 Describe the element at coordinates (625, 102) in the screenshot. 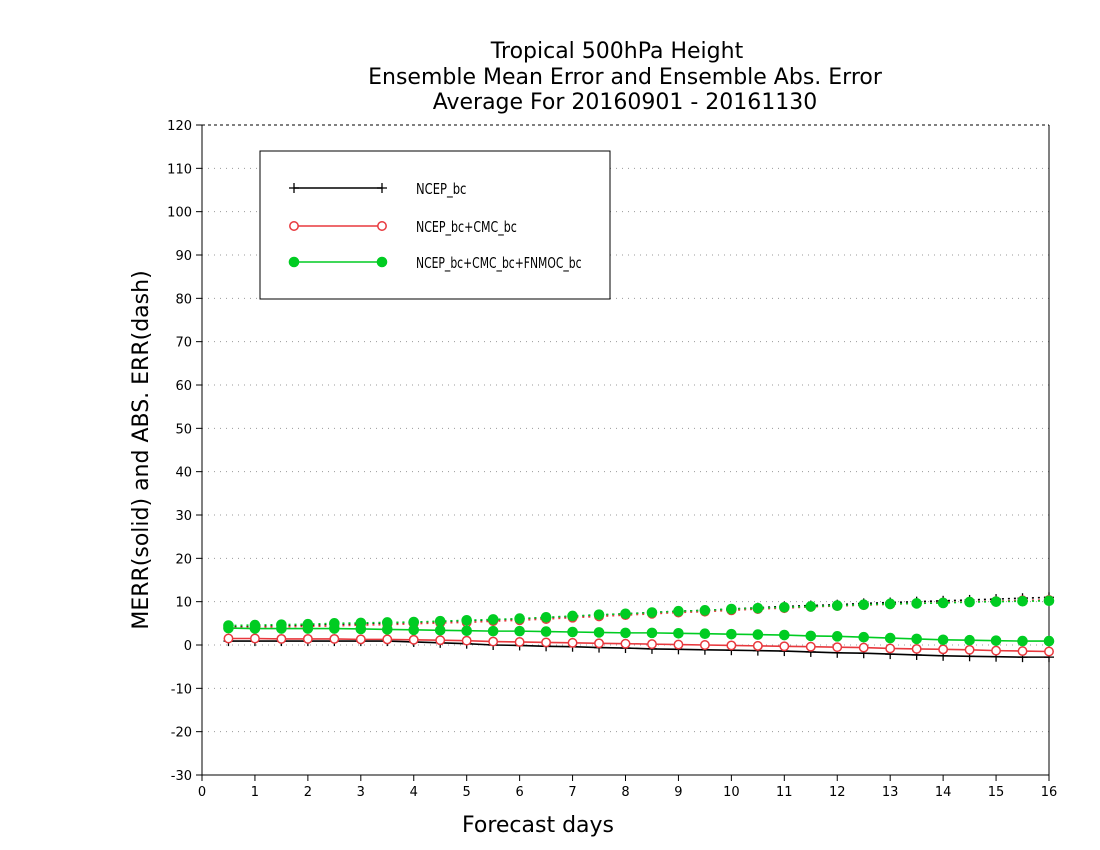

I see `chart-title-line-3: Average For 20160901 - 20161130` at that location.